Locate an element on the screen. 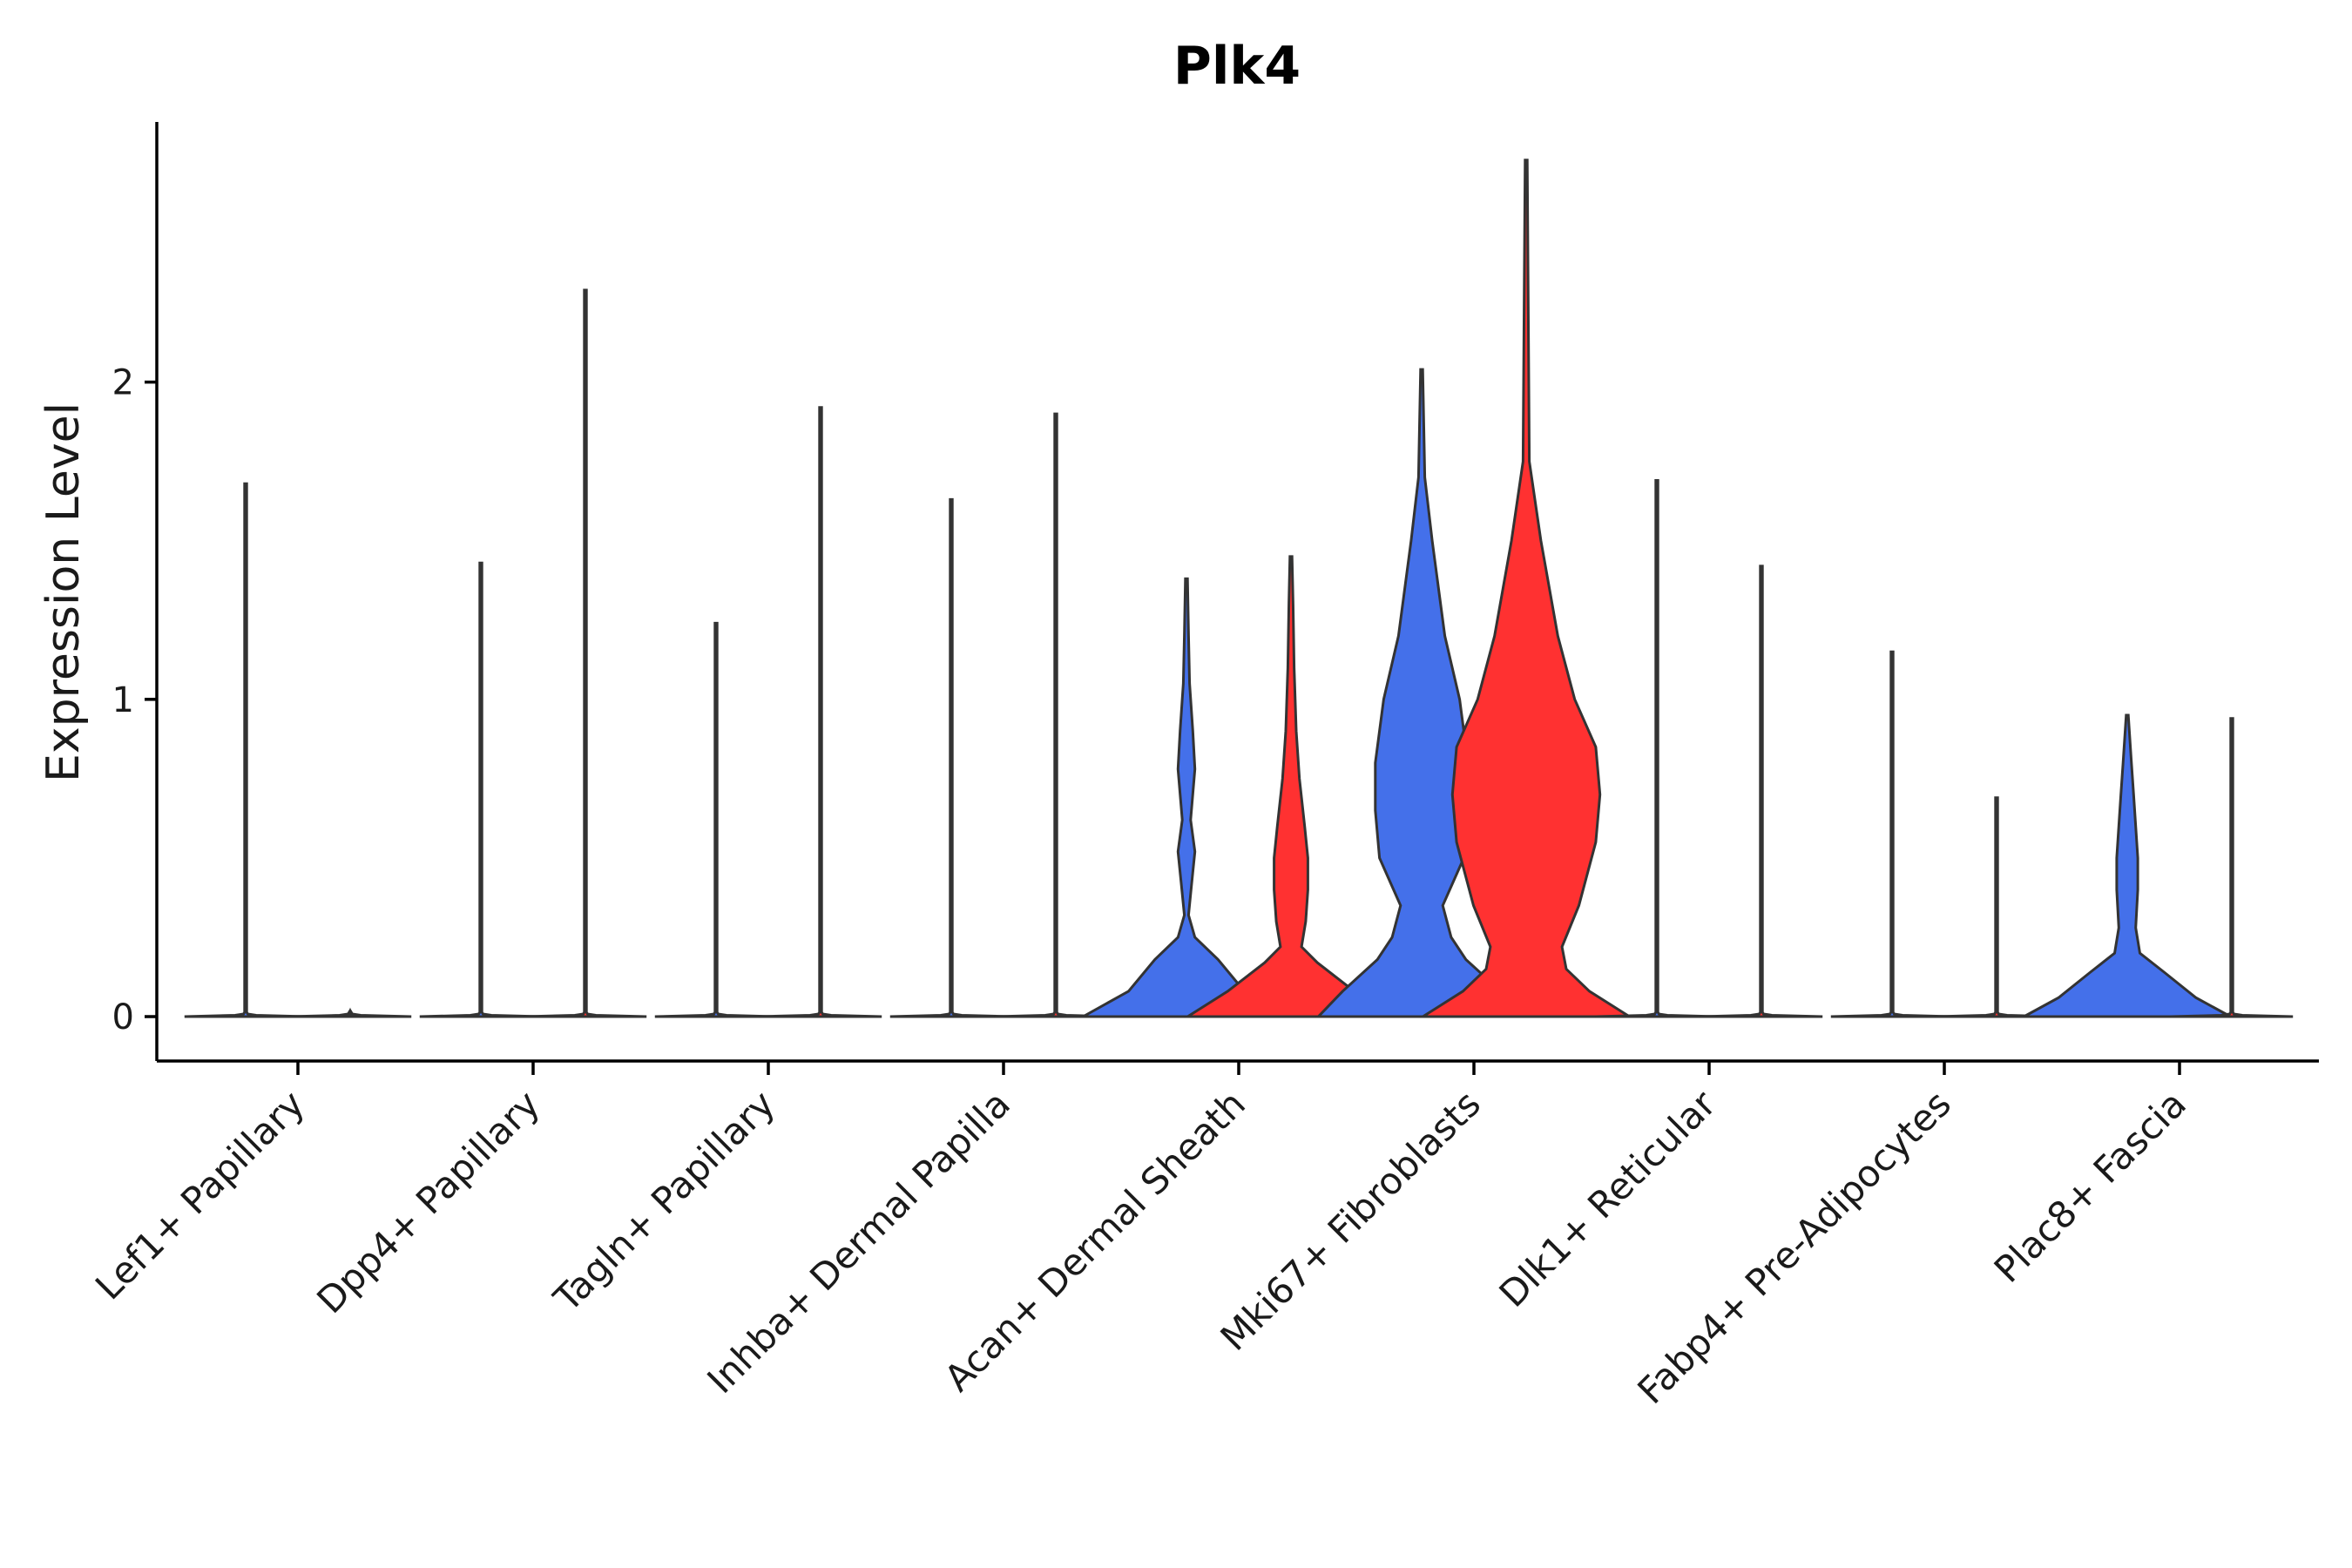 The image size is (2352, 1568). chart-title: Plk4 is located at coordinates (1237, 66).